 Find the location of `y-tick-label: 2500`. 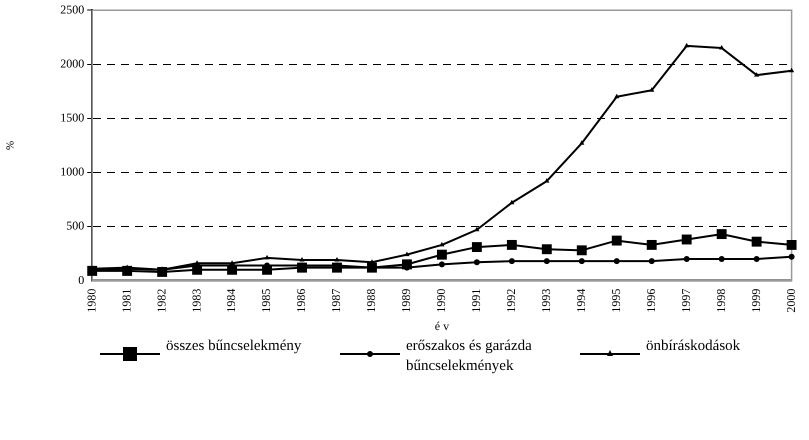

y-tick-label: 2500 is located at coordinates (72, 9).